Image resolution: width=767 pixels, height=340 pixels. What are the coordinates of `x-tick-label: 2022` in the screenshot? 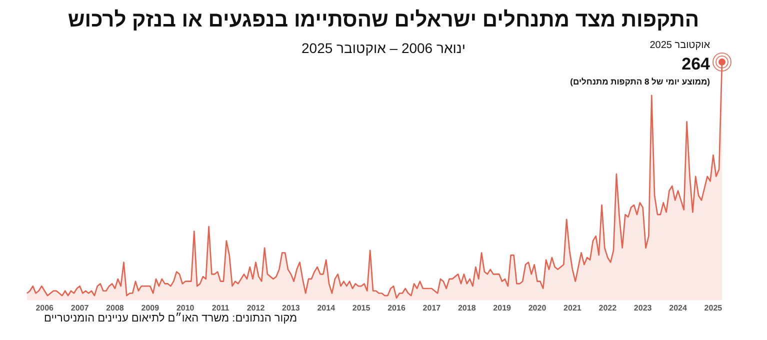 It's located at (608, 307).